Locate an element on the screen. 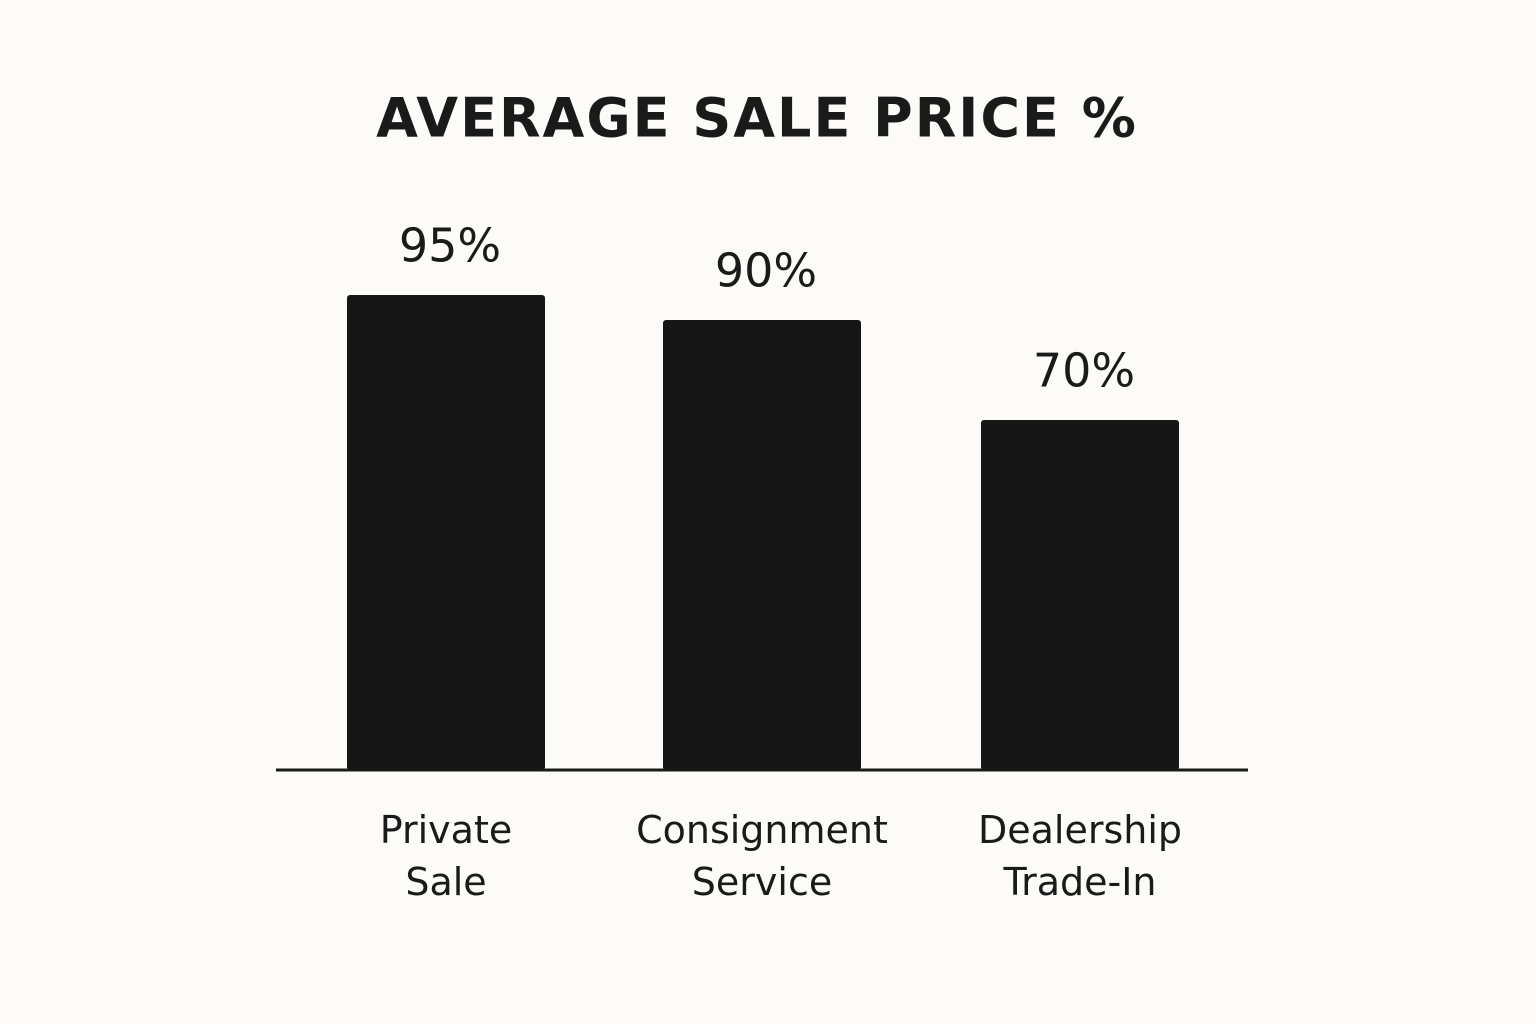  x-tick-label: Private Sale is located at coordinates (446, 856).